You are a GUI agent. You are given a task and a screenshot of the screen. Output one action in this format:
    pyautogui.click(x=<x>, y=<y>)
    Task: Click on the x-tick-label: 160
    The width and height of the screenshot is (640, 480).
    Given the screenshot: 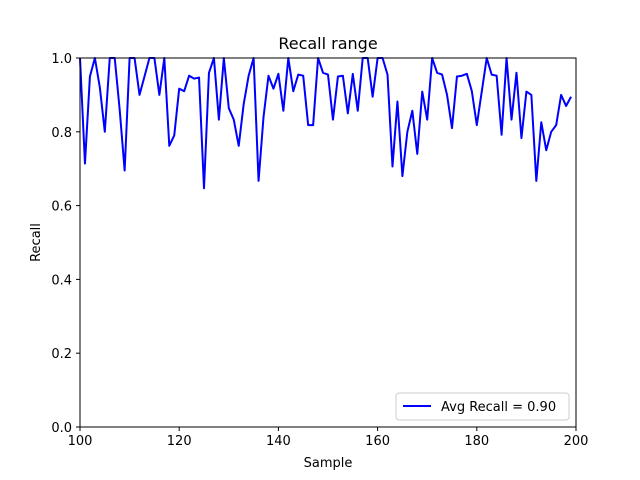 What is the action you would take?
    pyautogui.click(x=377, y=441)
    